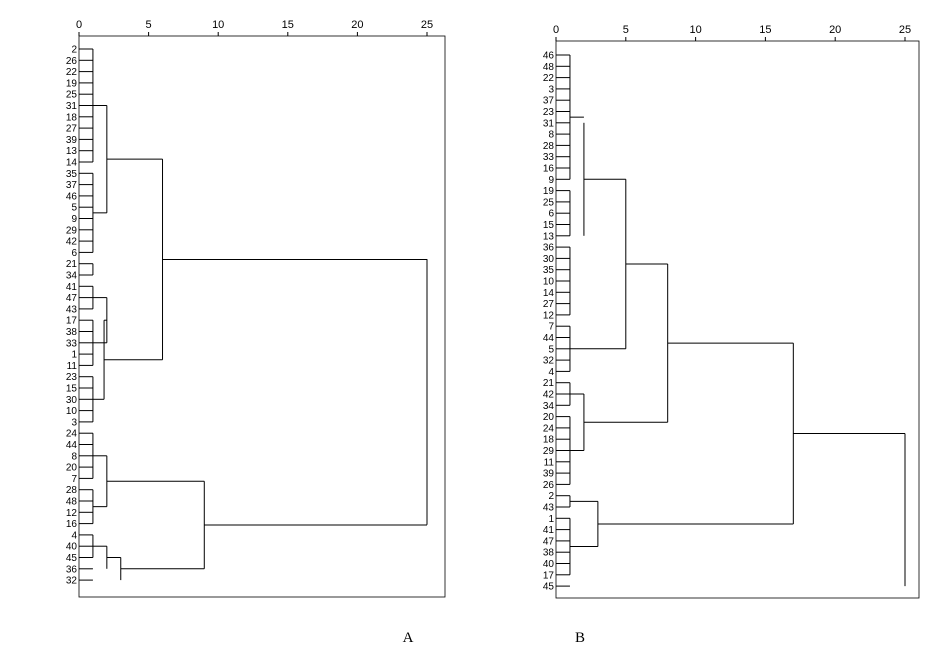 Image resolution: width=944 pixels, height=654 pixels. I want to click on leaf-label: 13, so click(72, 151).